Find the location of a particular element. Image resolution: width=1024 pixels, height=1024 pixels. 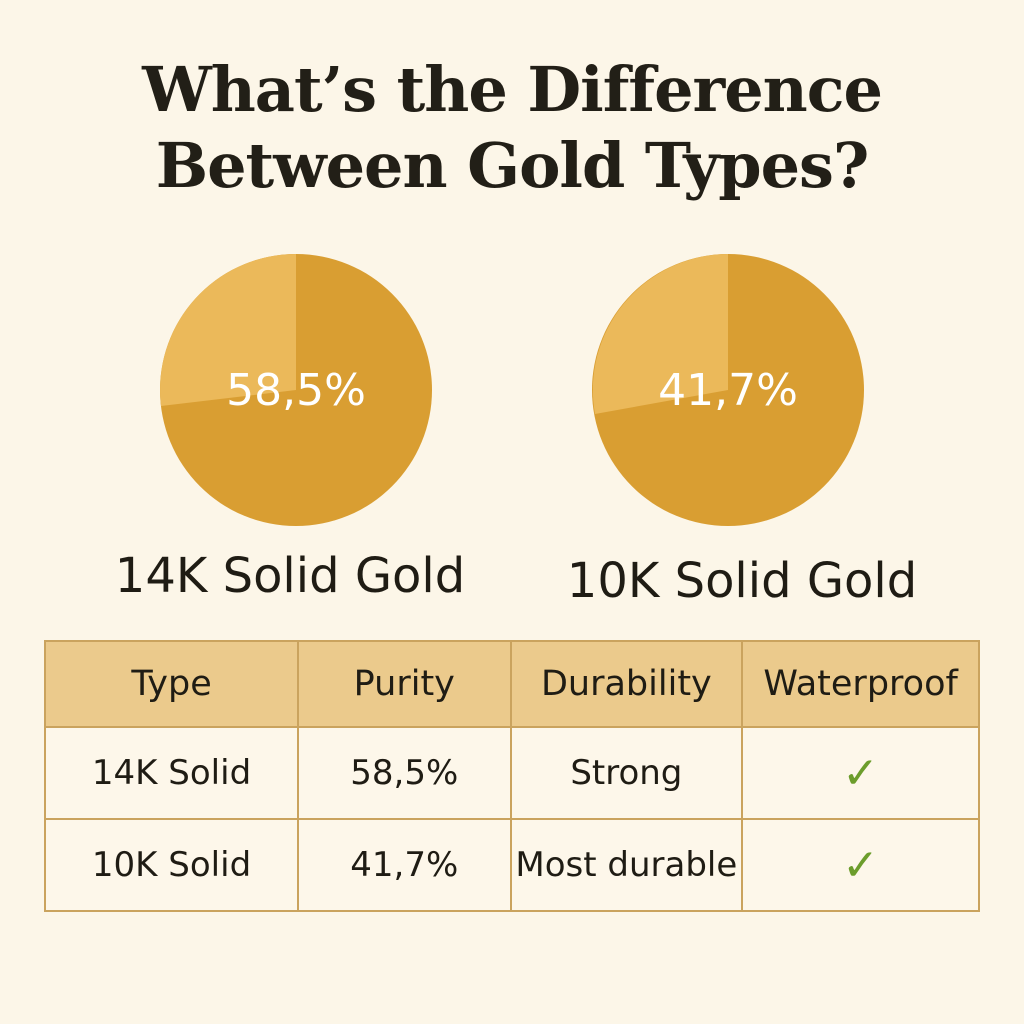

title-line-1: What’s the Difference is located at coordinates (512, 89).